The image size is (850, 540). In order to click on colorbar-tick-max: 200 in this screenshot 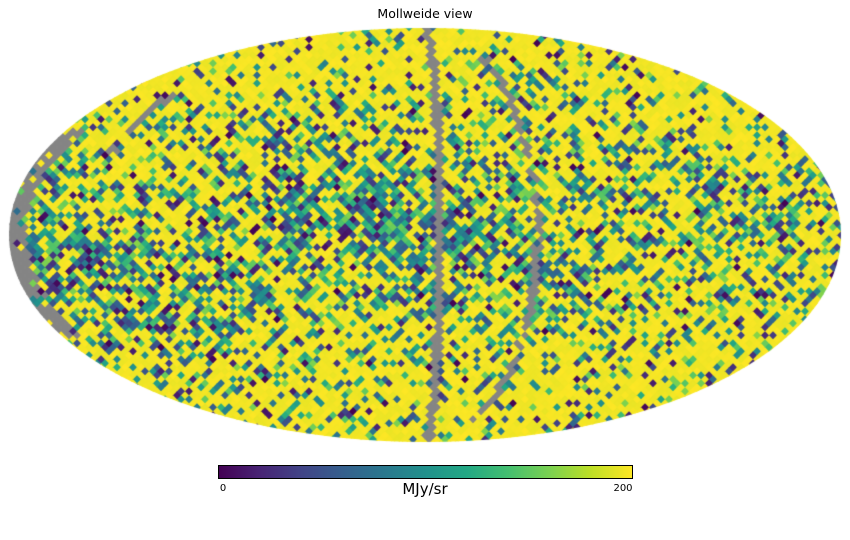, I will do `click(623, 488)`.